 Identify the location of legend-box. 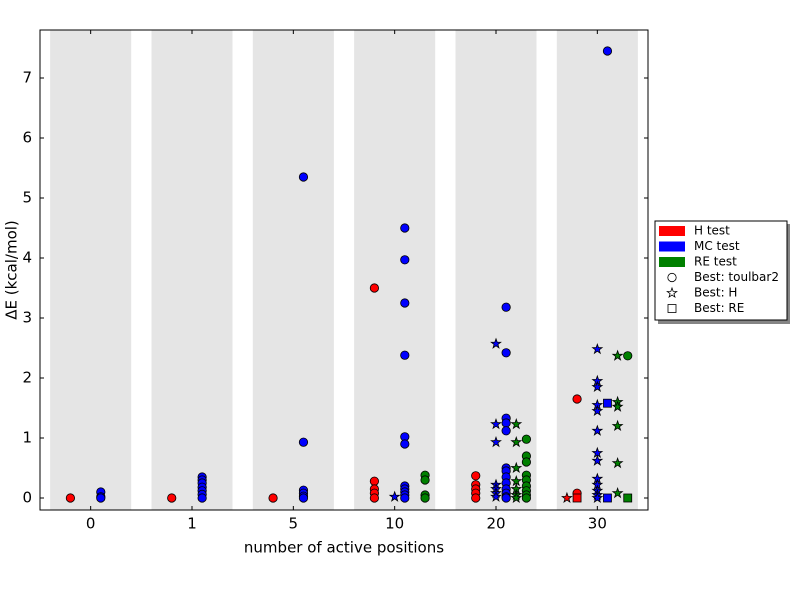
(721, 270).